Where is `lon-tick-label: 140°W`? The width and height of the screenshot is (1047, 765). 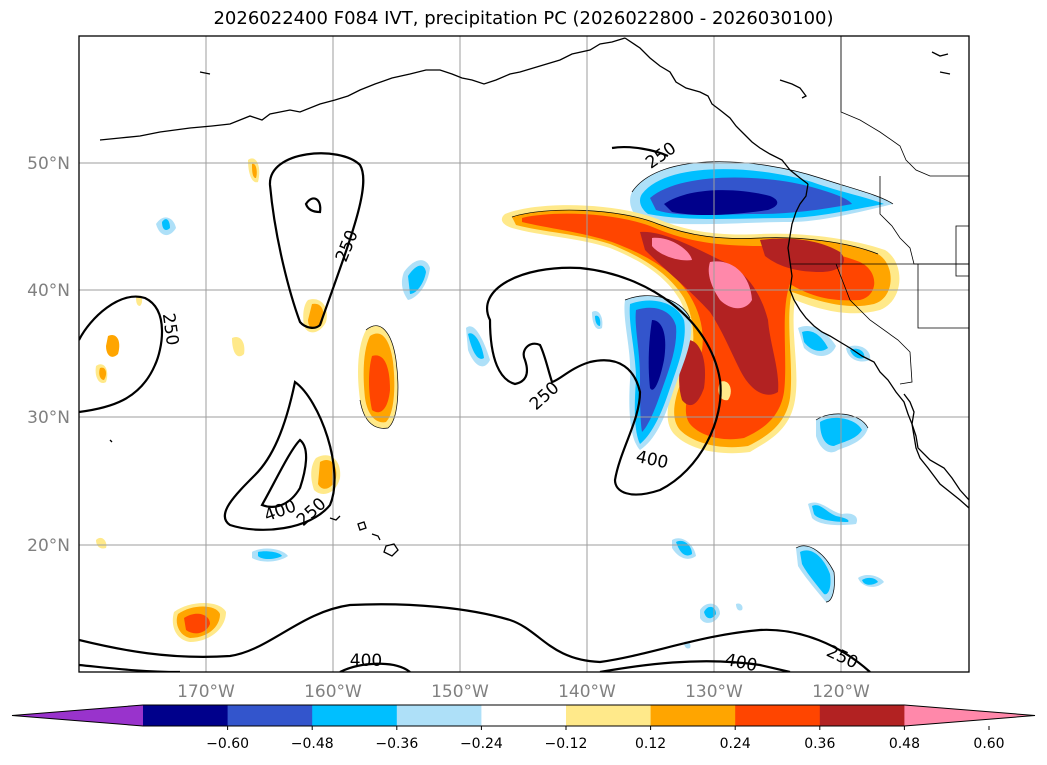 lon-tick-label: 140°W is located at coordinates (587, 692).